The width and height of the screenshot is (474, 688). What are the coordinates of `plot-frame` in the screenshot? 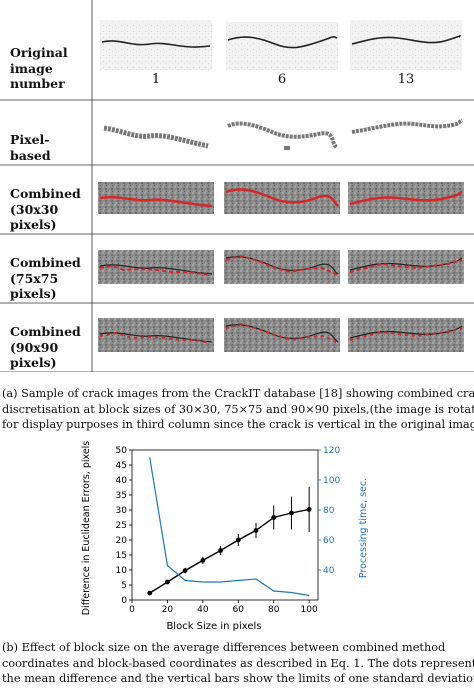 It's located at (225, 525).